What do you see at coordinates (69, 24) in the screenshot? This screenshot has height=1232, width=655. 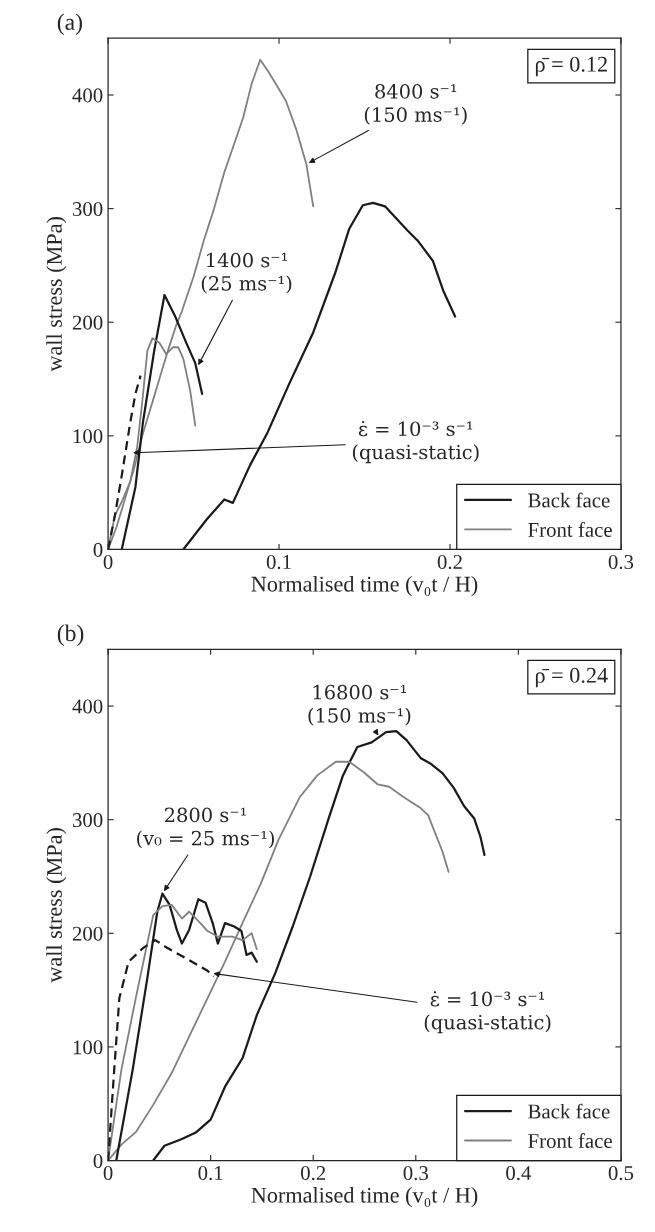 I see `chart-title: (a)` at bounding box center [69, 24].